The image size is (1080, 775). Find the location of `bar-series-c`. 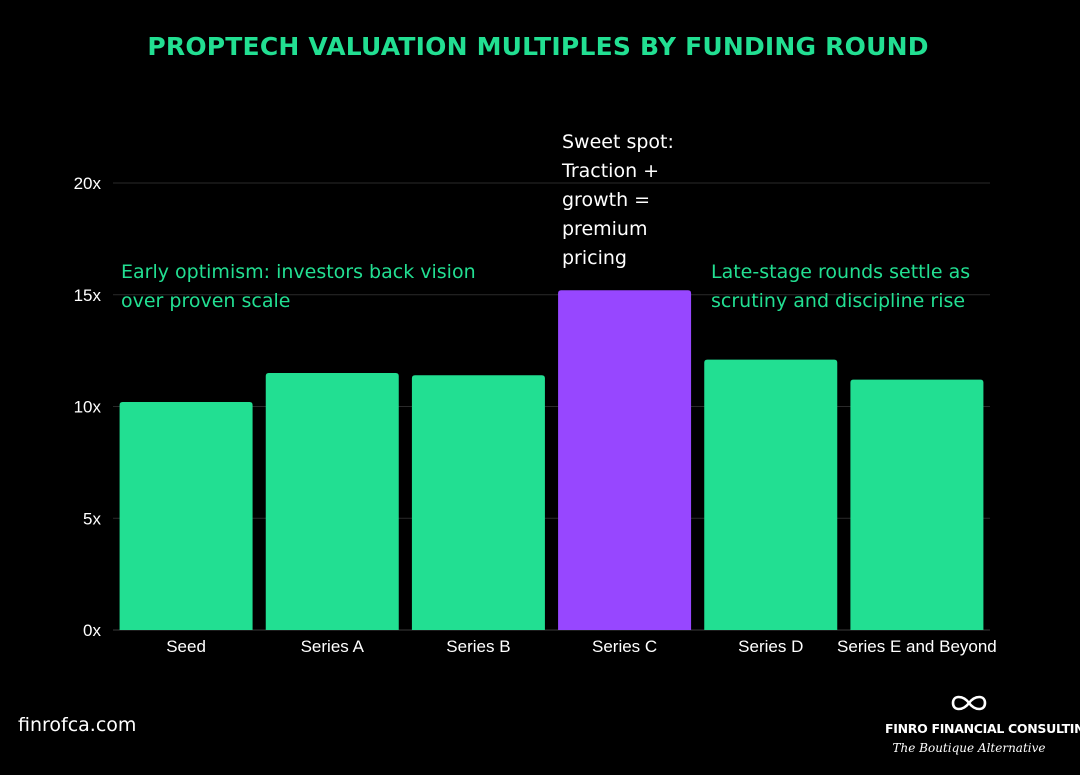

bar-series-c is located at coordinates (625, 460).